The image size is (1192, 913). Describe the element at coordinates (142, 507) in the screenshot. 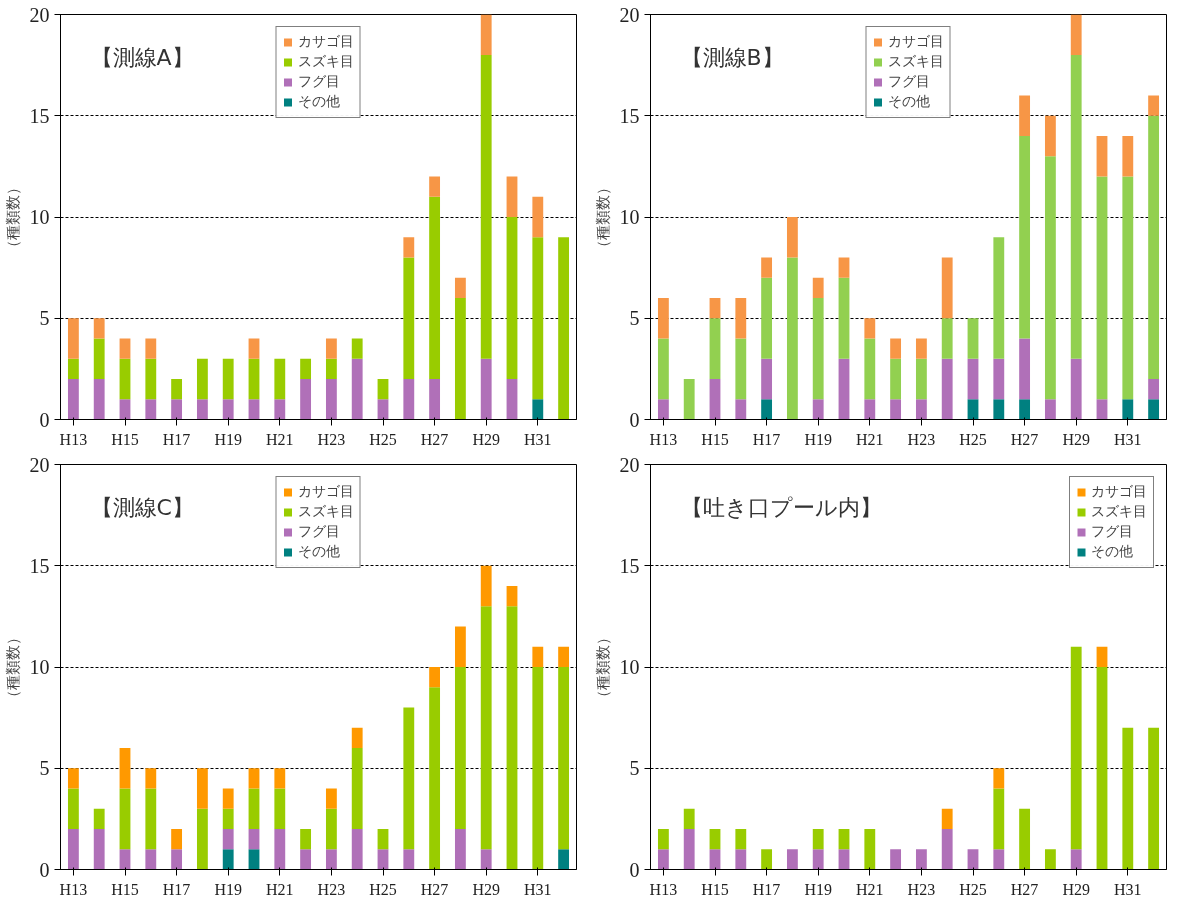

I see `text: 【測線C】` at that location.